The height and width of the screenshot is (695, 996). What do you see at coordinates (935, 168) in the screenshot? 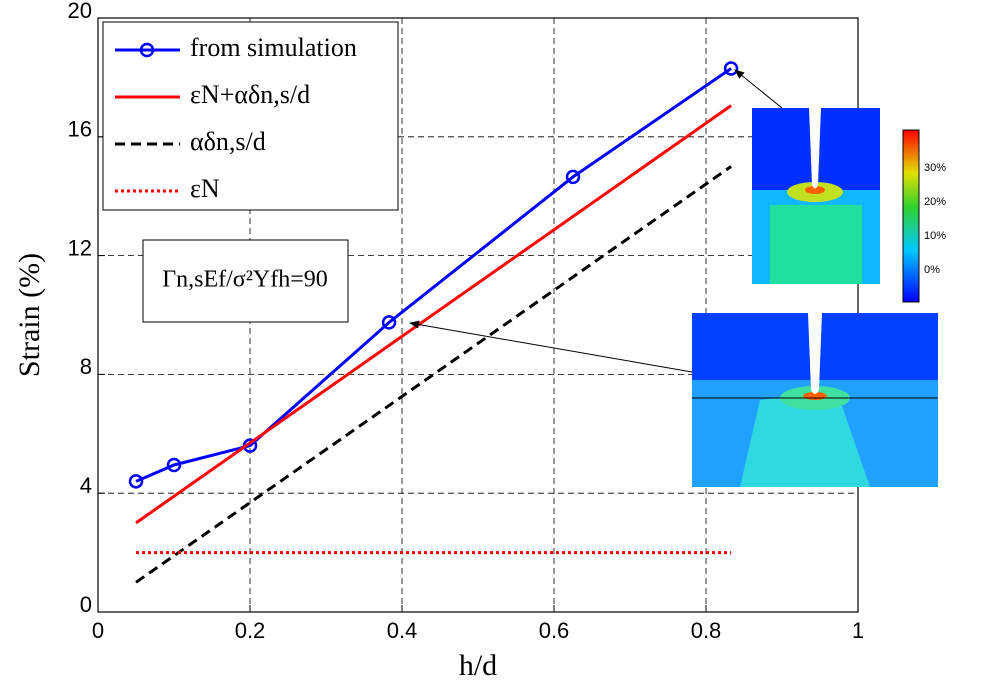
I see `colorbar-label: 30%` at bounding box center [935, 168].